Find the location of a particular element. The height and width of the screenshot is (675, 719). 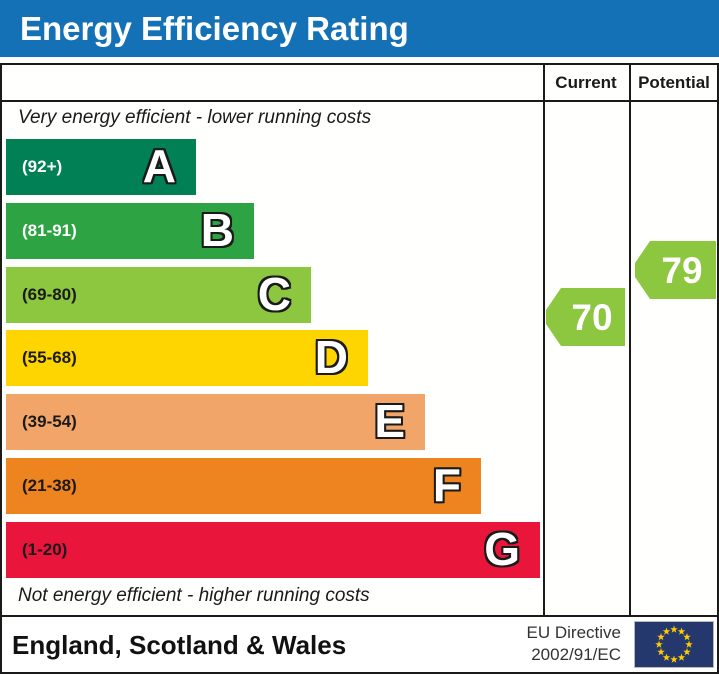

column-header-current: Current is located at coordinates (586, 82).